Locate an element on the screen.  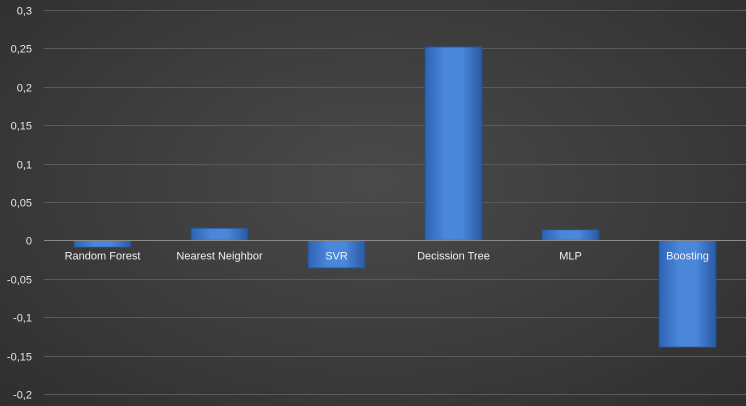
y-tick-label: -0,1 is located at coordinates (22, 319).